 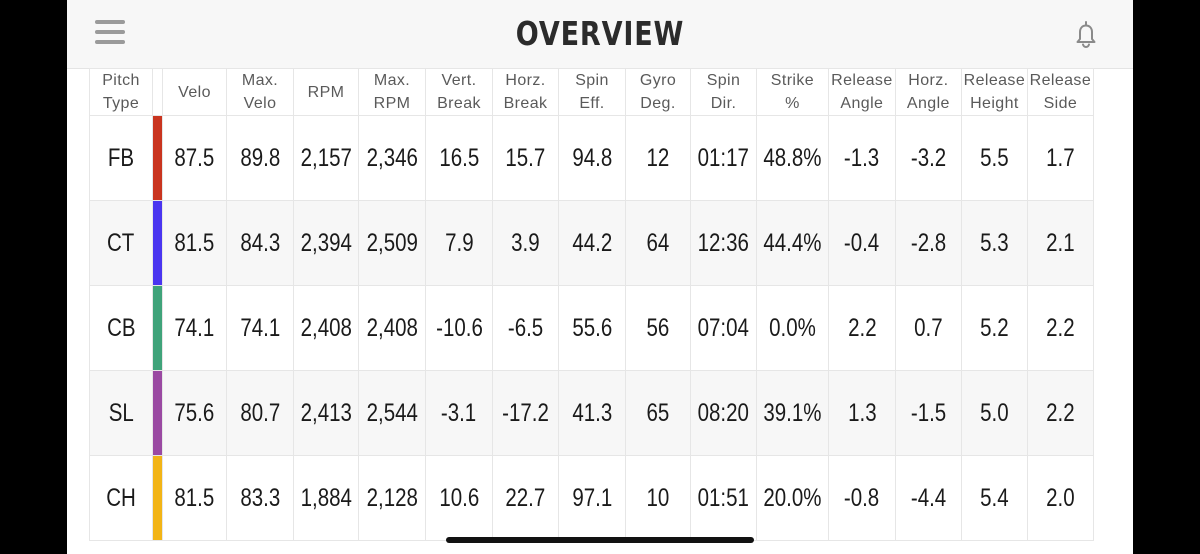 I want to click on pitch-type-cell: CT, so click(x=121, y=243).